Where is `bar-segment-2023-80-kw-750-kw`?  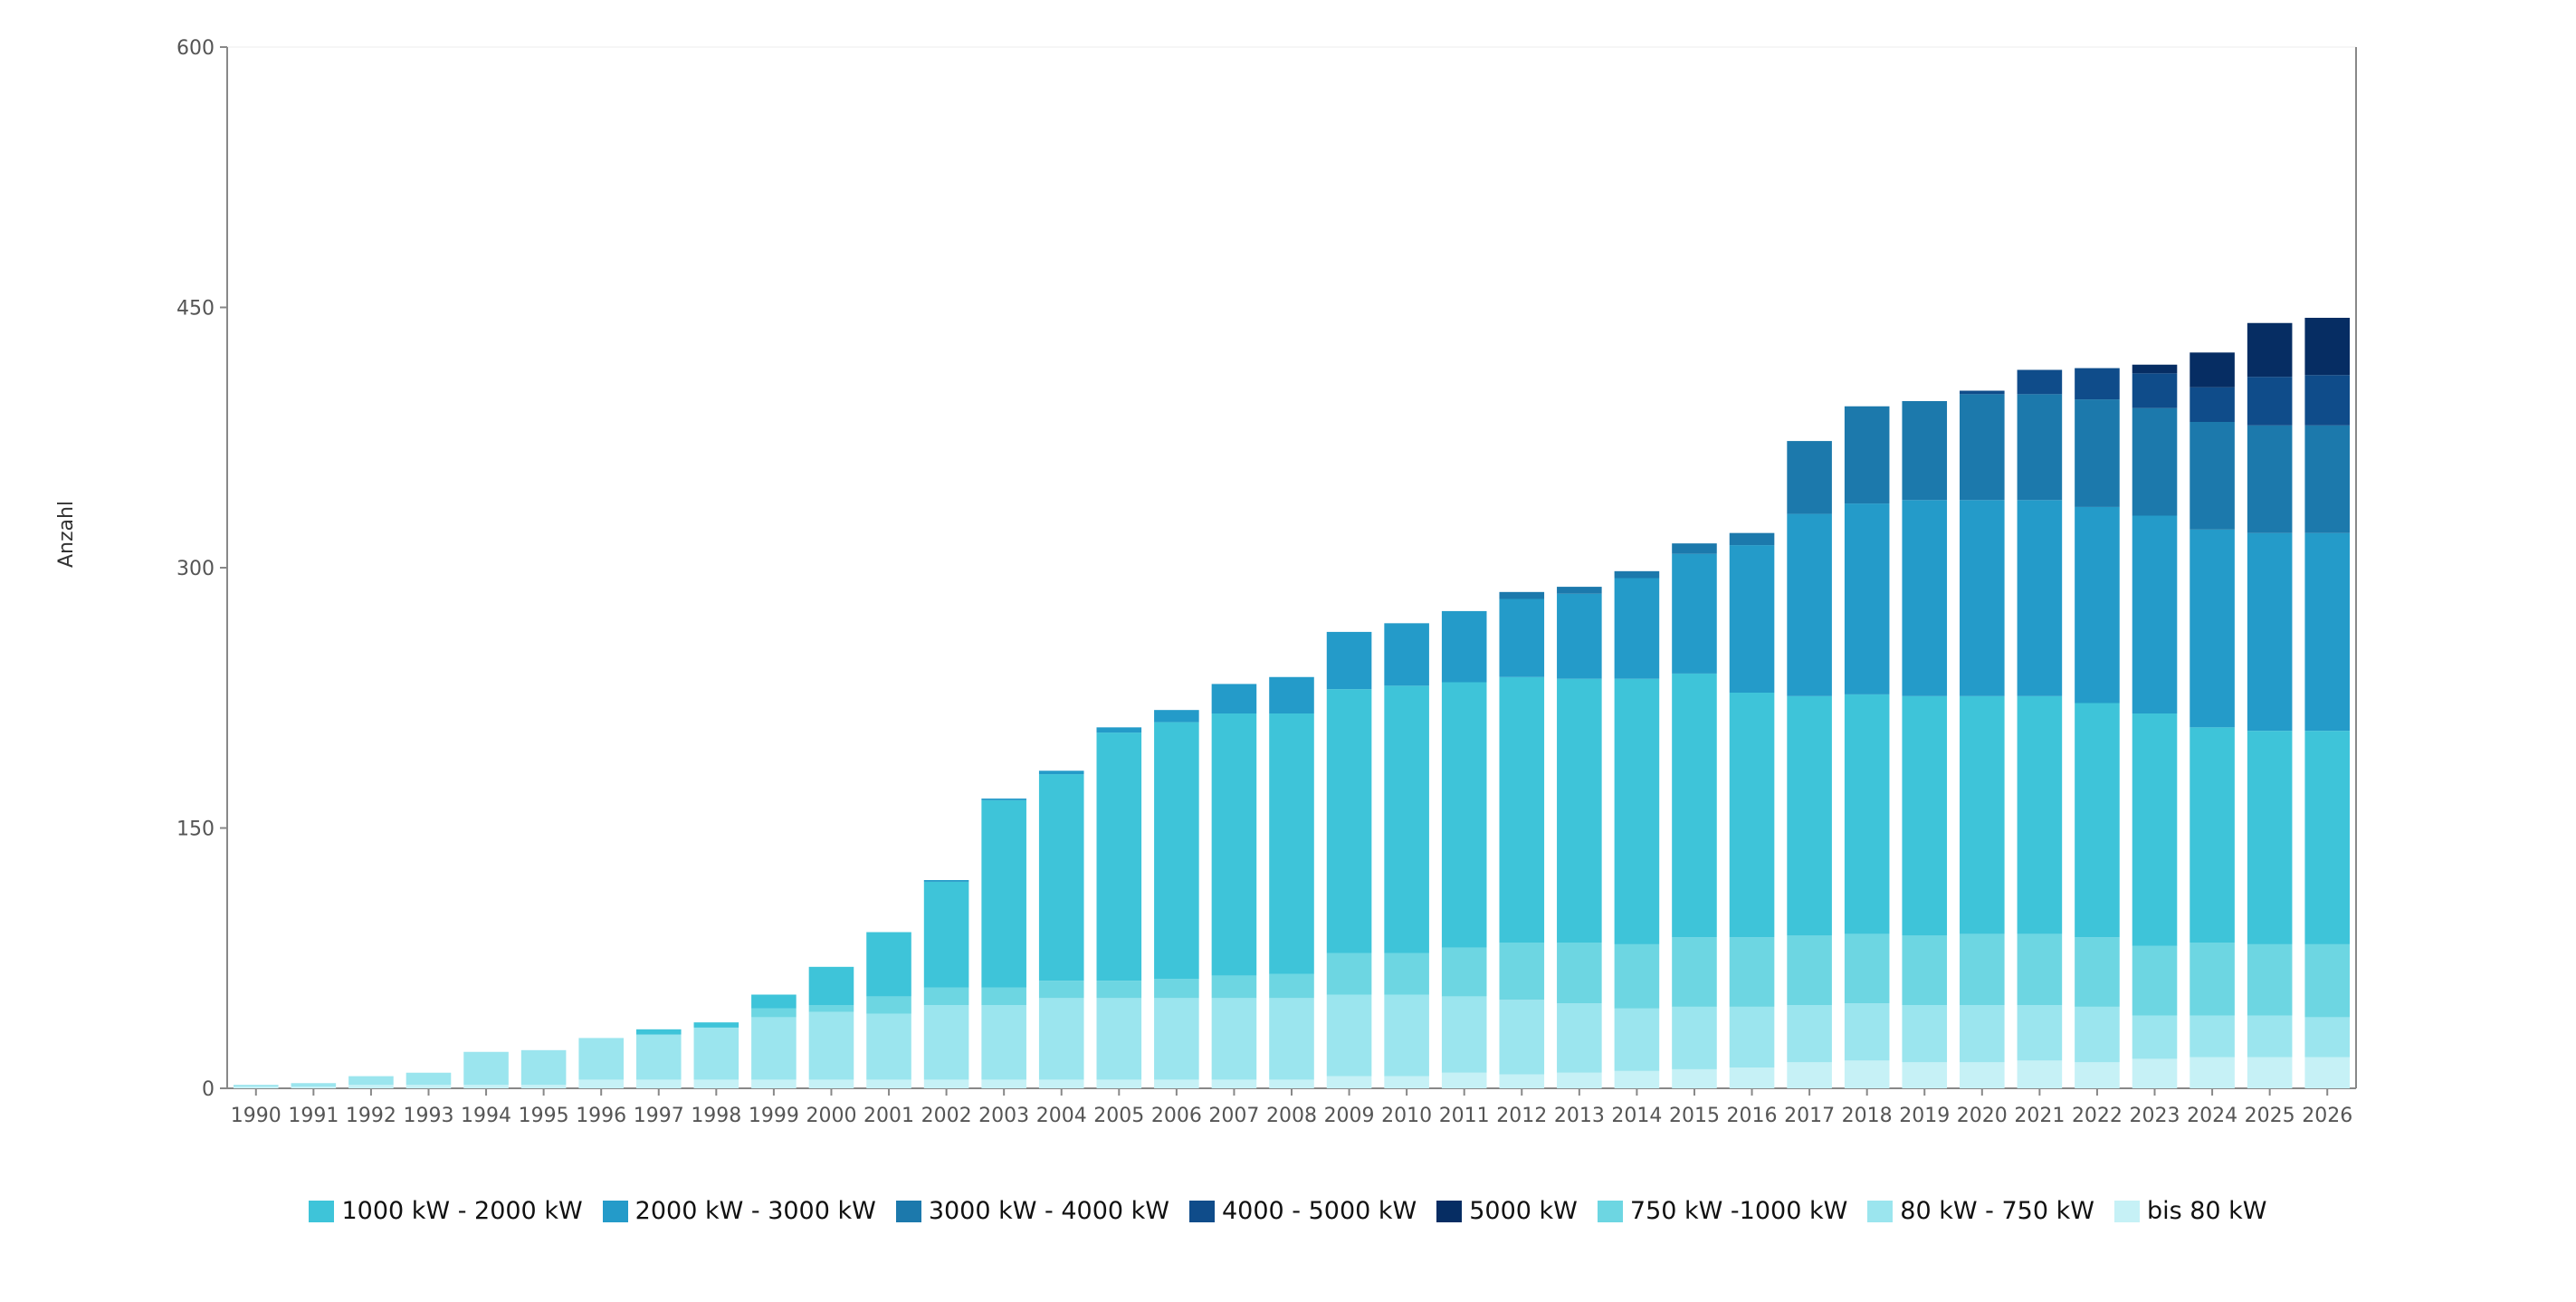
bar-segment-2023-80-kw-750-kw is located at coordinates (2155, 1037).